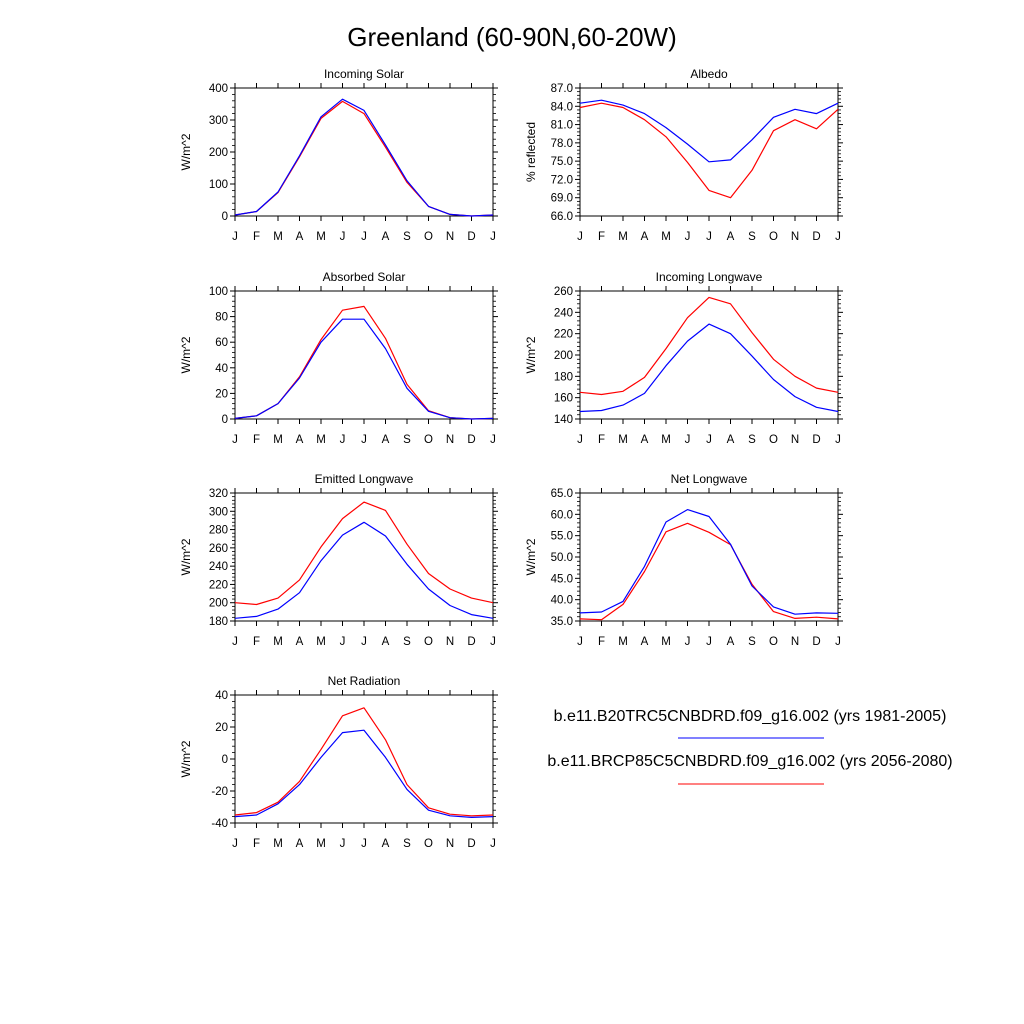 This screenshot has height=1024, width=1024. I want to click on emitted-longwave-frame, so click(364, 557).